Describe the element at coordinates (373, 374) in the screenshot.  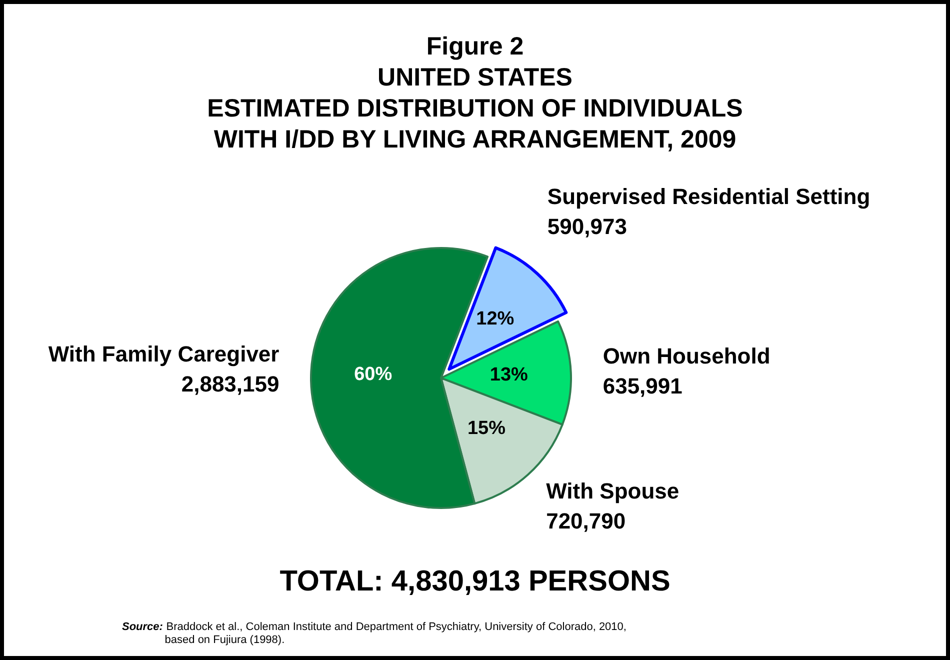
I see `data-label: 60%` at that location.